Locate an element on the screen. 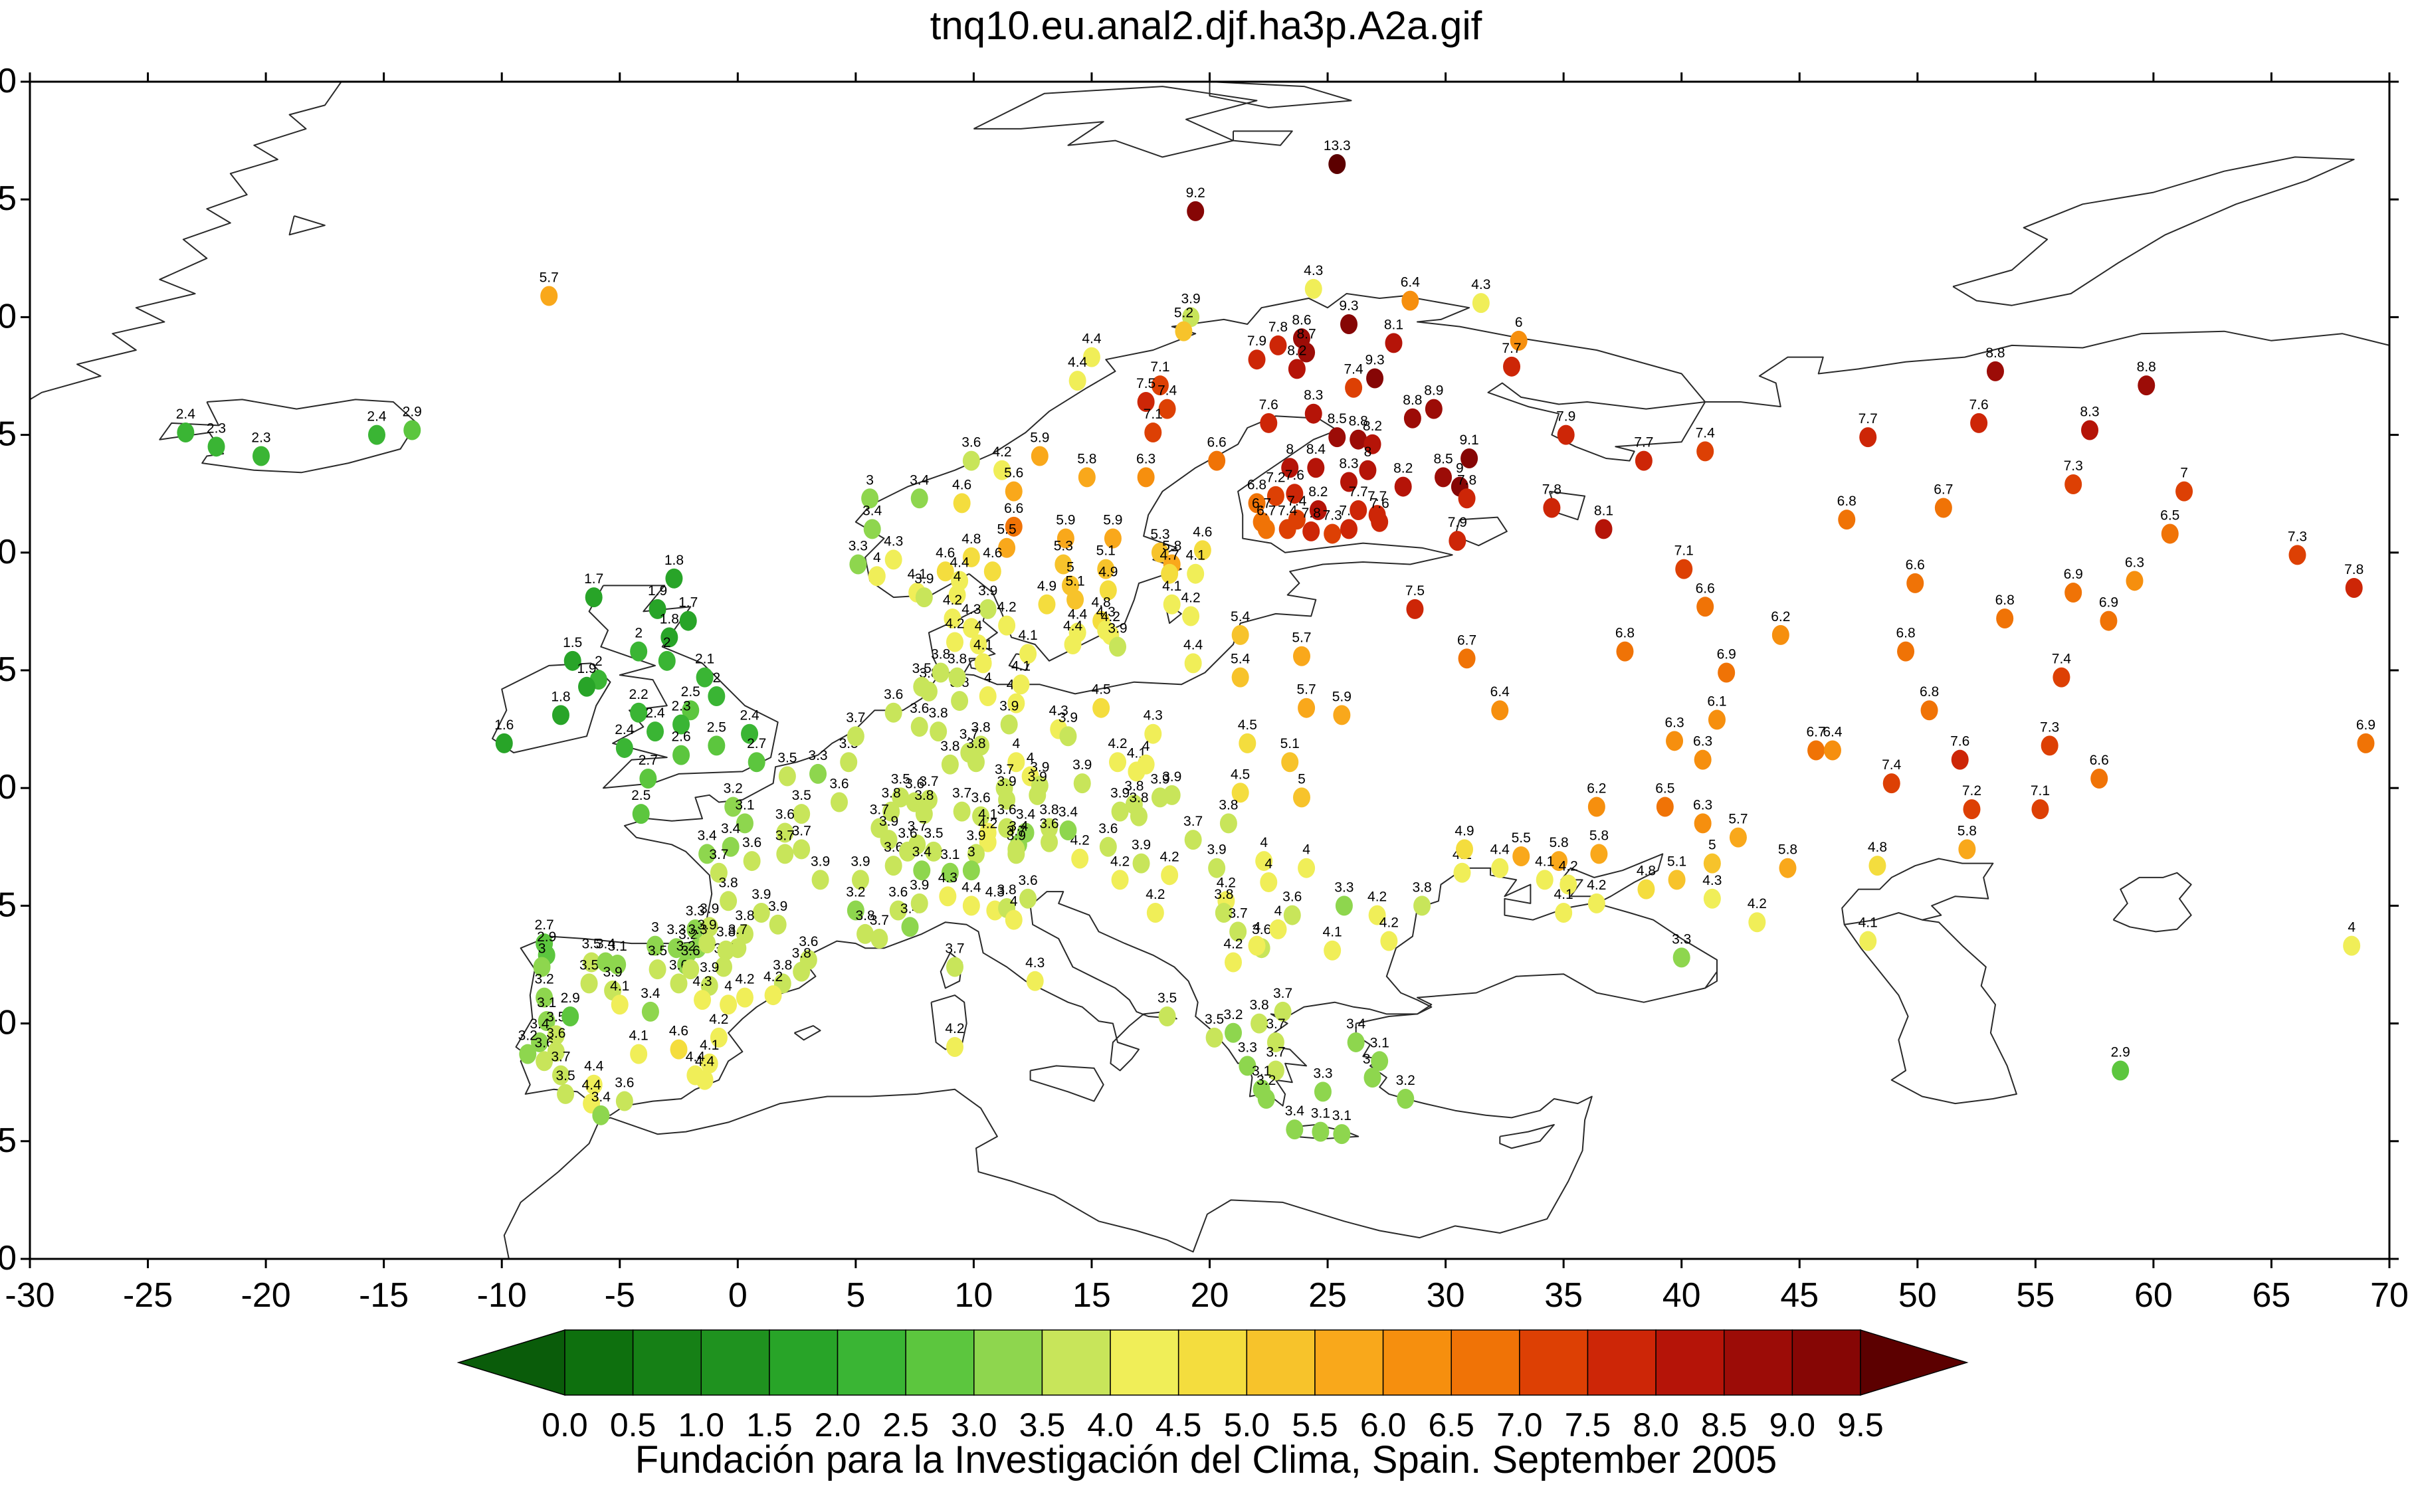  station-value-label: 7.1 is located at coordinates (1160, 367).